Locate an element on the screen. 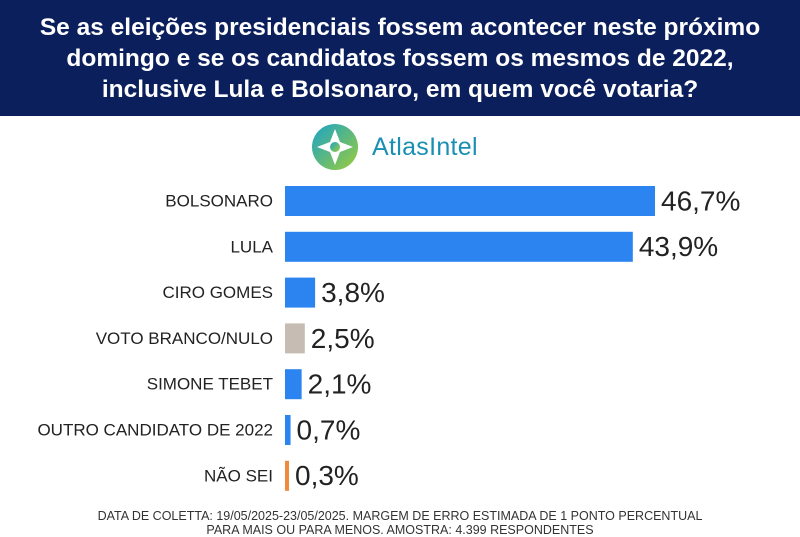  category-label: CIRO GOMES is located at coordinates (217, 292).